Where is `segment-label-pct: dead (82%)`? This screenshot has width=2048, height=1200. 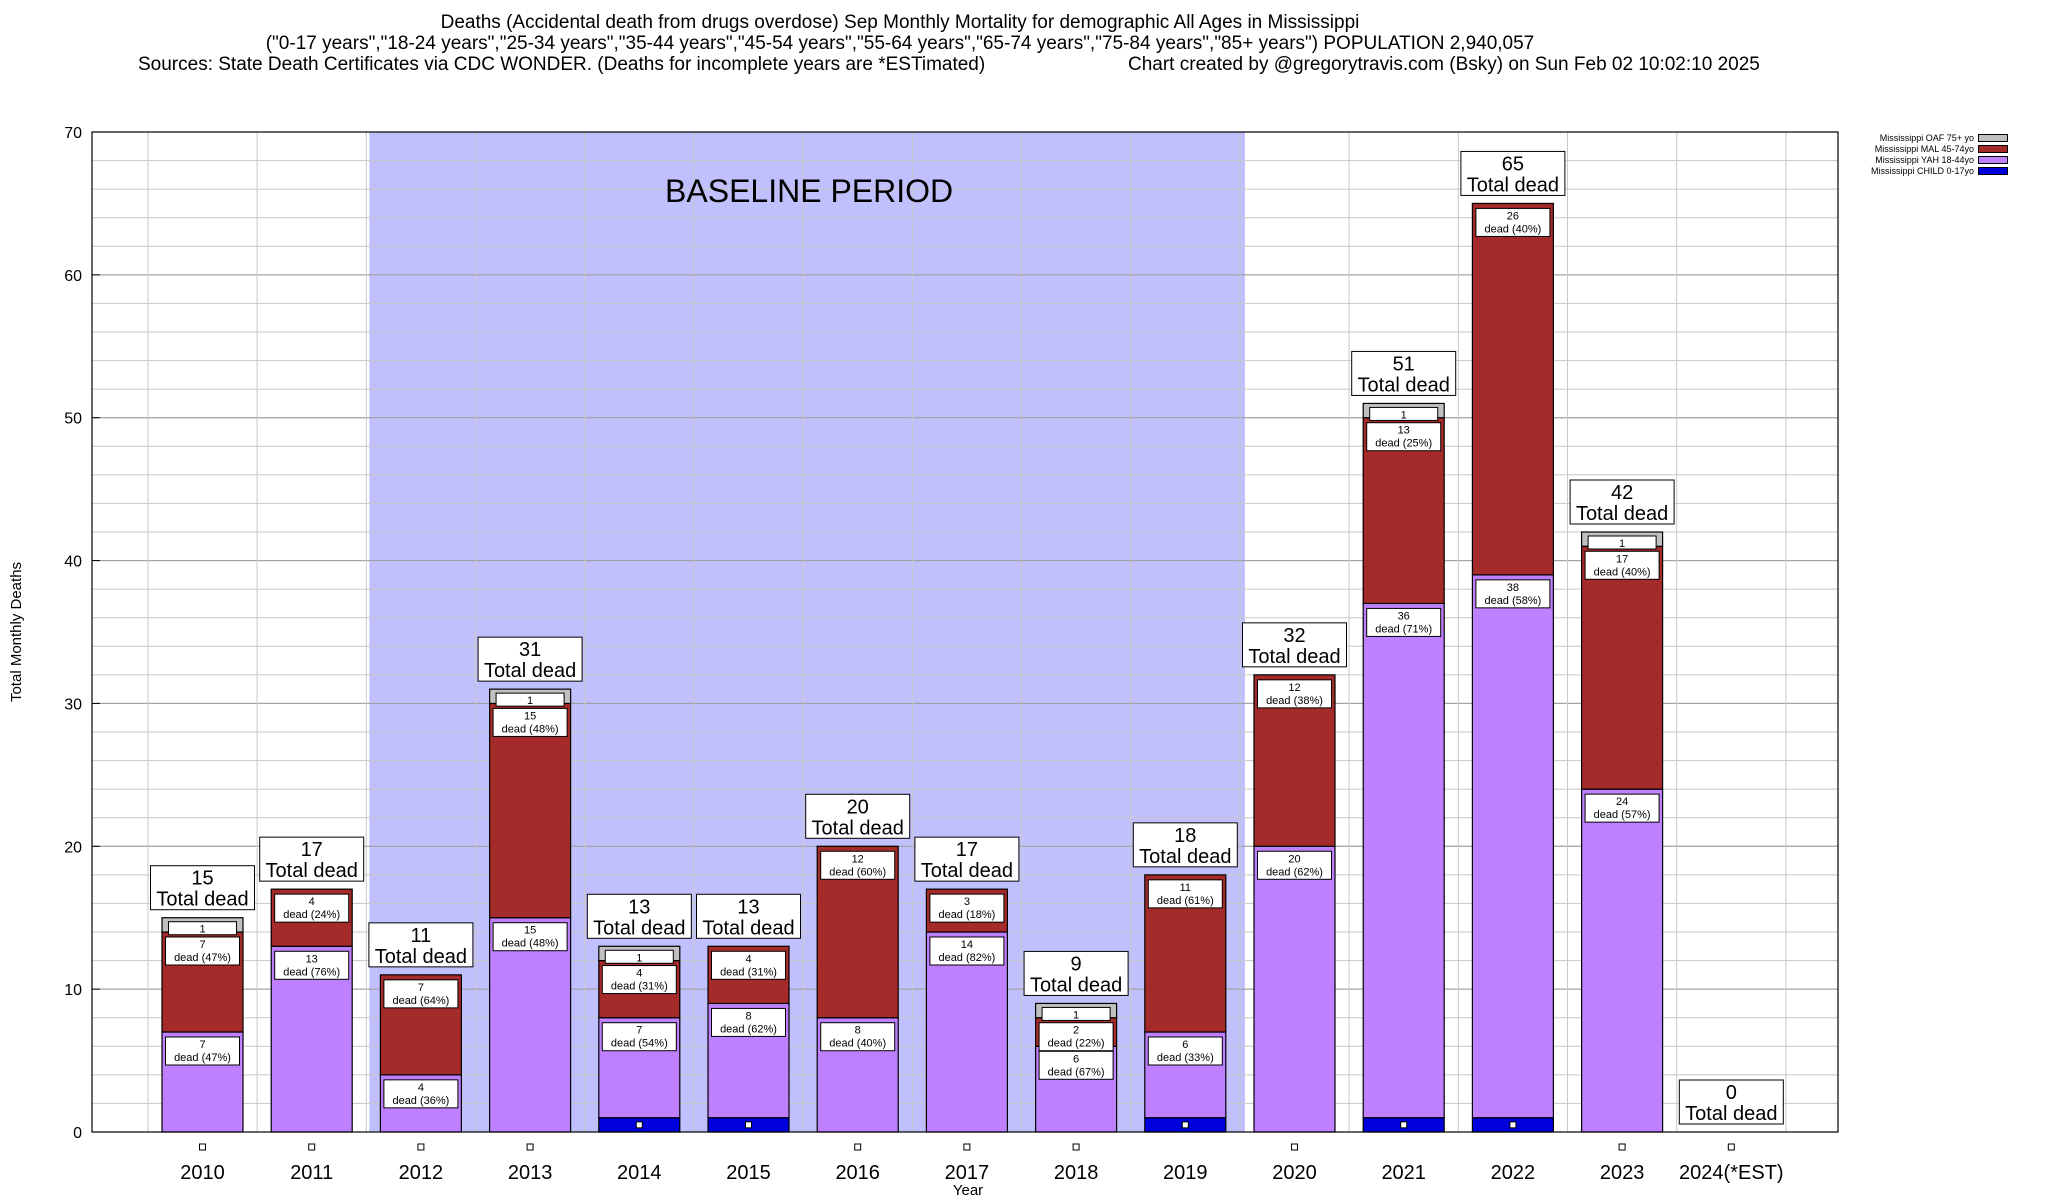
segment-label-pct: dead (82%) is located at coordinates (966, 958).